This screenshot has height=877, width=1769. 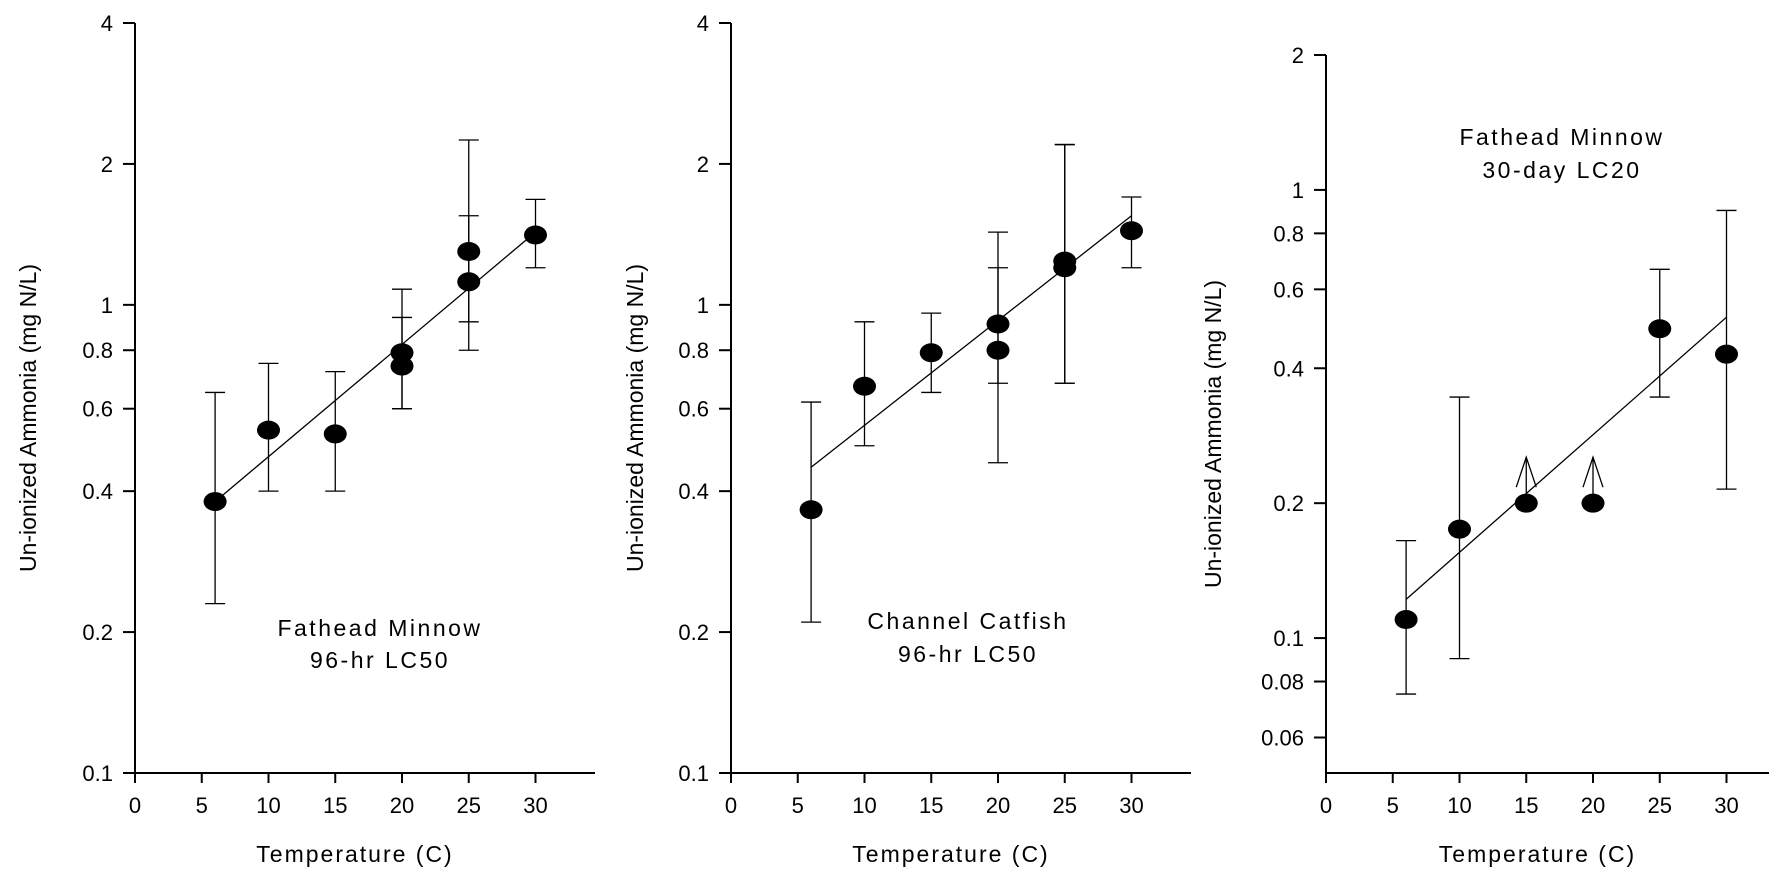 What do you see at coordinates (967, 621) in the screenshot?
I see `panel-title-line: Channel Catfish` at bounding box center [967, 621].